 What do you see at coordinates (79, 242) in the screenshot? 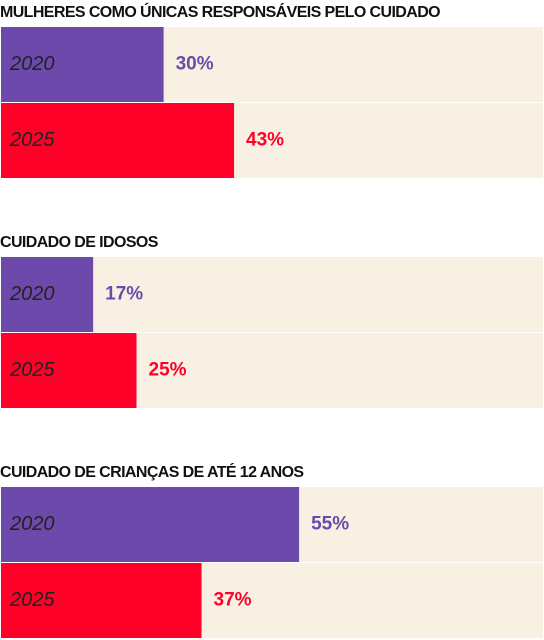
I see `chart-title: CUIDADO DE IDOSOS` at bounding box center [79, 242].